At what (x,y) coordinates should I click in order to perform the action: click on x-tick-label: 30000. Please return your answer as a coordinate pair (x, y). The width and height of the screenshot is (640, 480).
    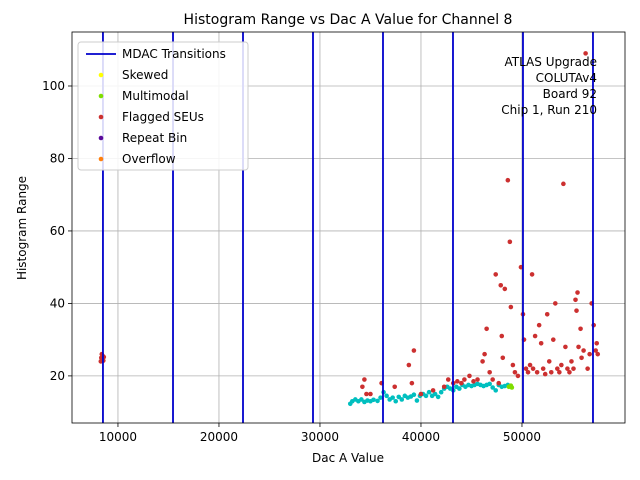
    Looking at the image, I should click on (320, 437).